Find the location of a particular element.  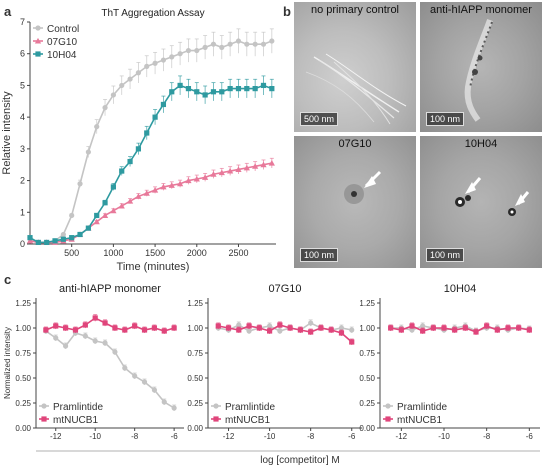

y-tick-label: 4 is located at coordinates (22, 117).